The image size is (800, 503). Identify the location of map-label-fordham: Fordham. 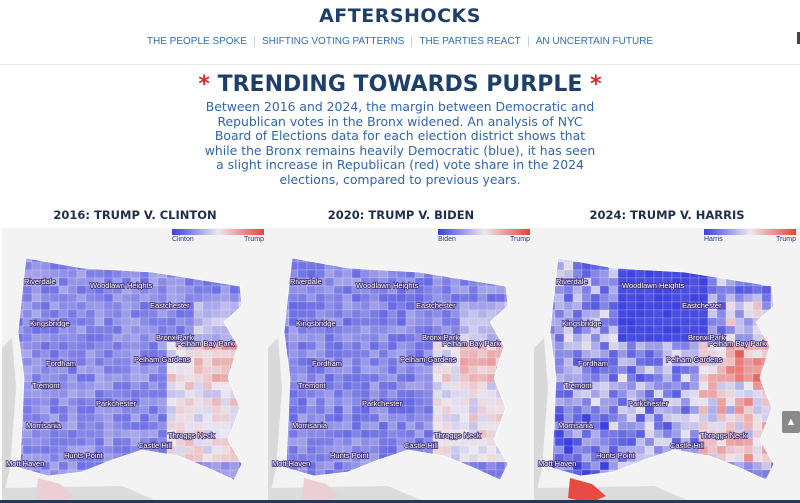
(61, 363).